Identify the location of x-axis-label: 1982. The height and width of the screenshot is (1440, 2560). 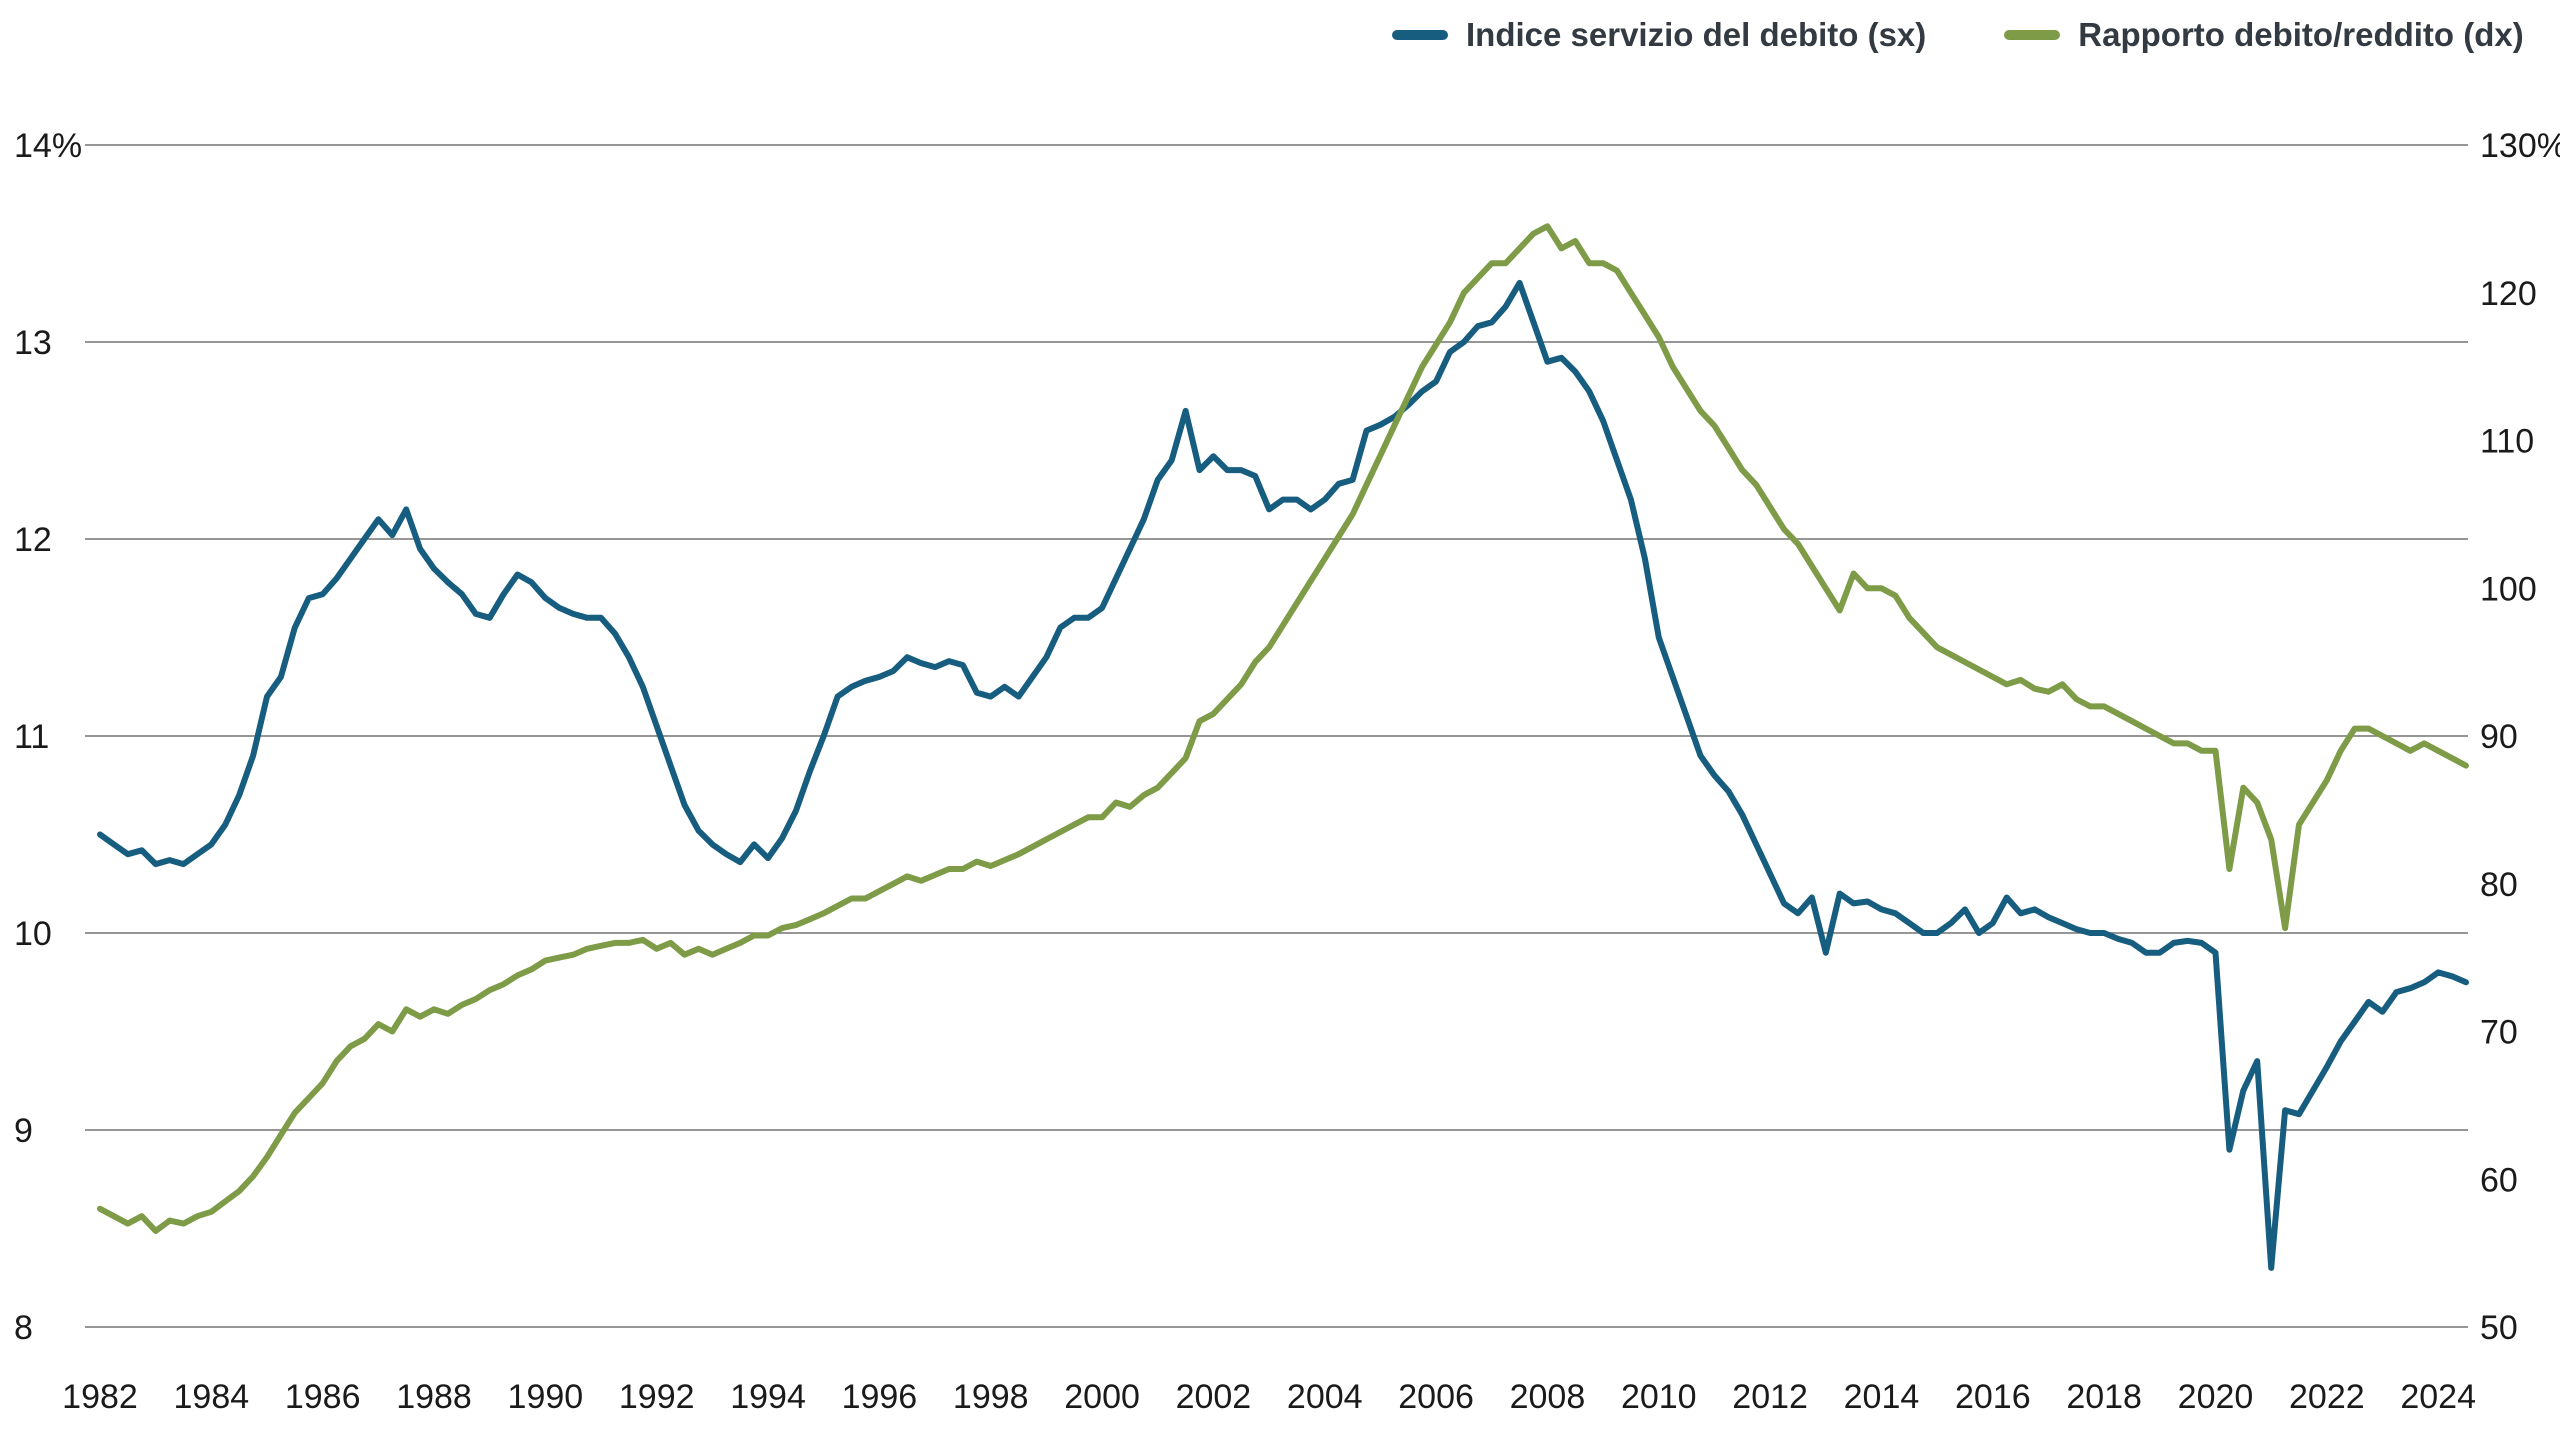
(100, 1397).